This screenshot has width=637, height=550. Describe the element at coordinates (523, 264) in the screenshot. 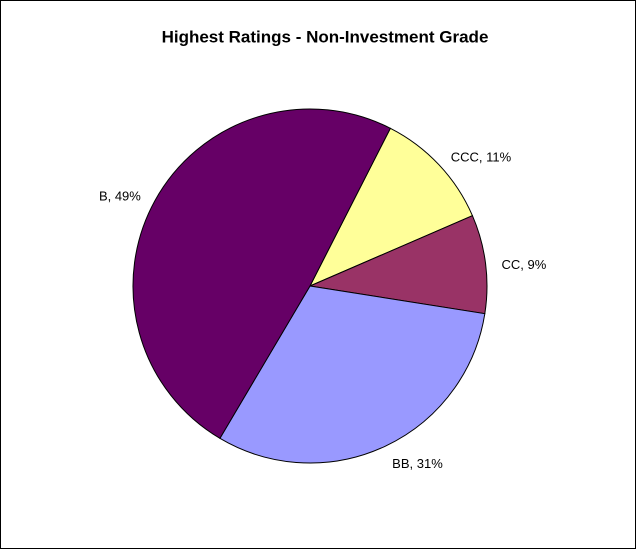

I see `data-label: CC, 9%` at that location.